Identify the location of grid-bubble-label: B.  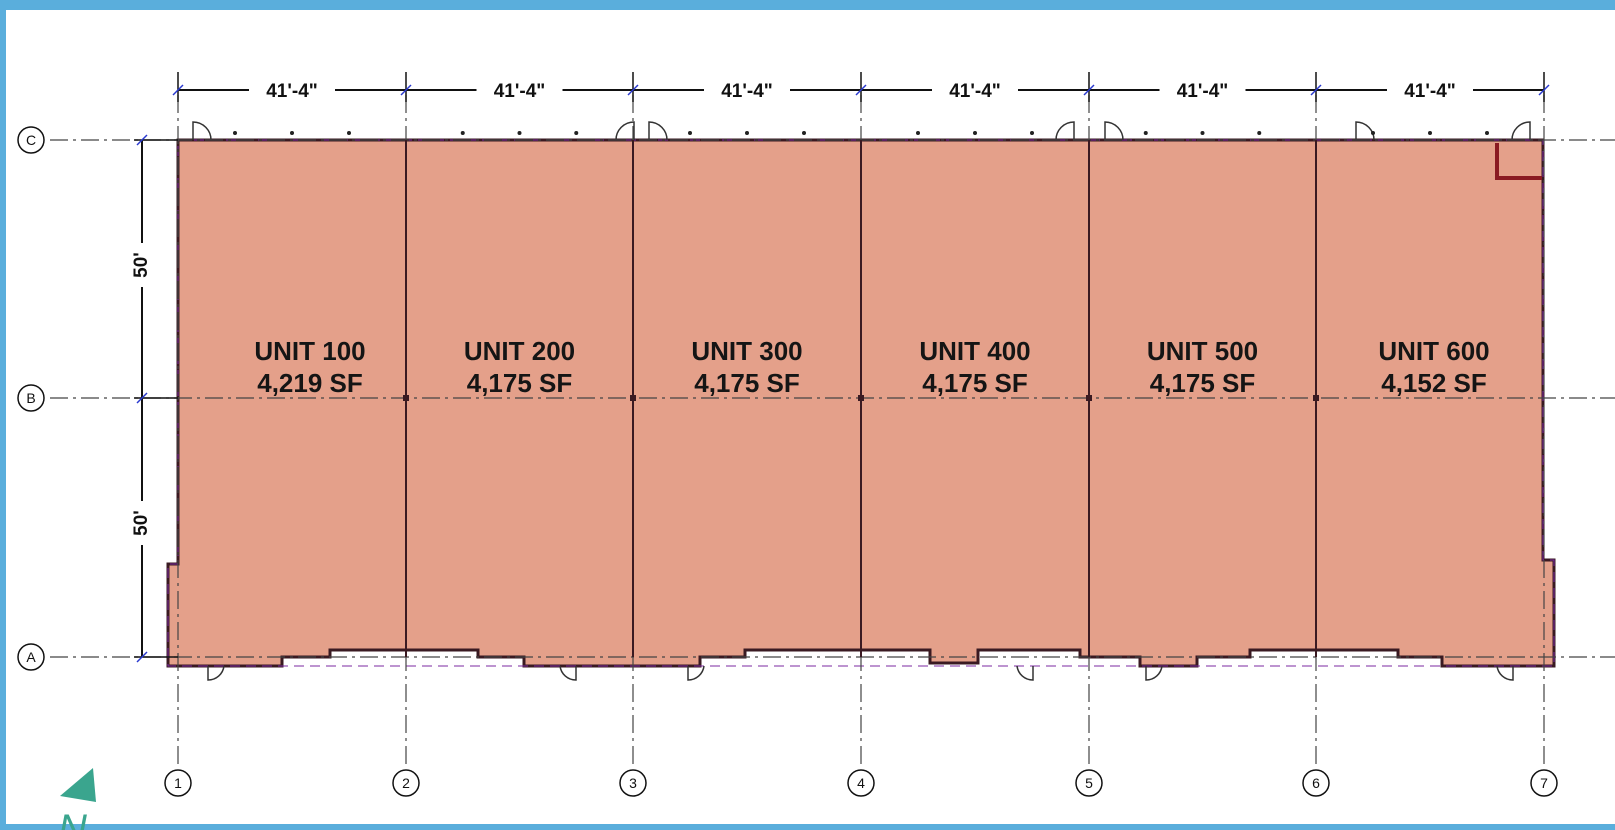
(30, 398).